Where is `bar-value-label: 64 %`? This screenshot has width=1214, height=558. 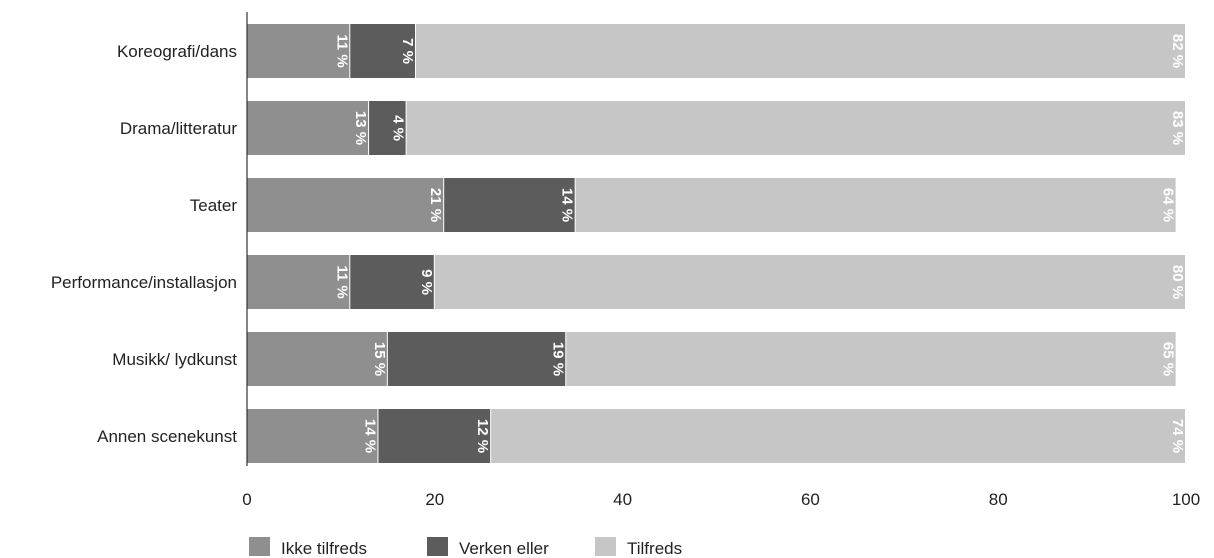
bar-value-label: 64 % is located at coordinates (1168, 205).